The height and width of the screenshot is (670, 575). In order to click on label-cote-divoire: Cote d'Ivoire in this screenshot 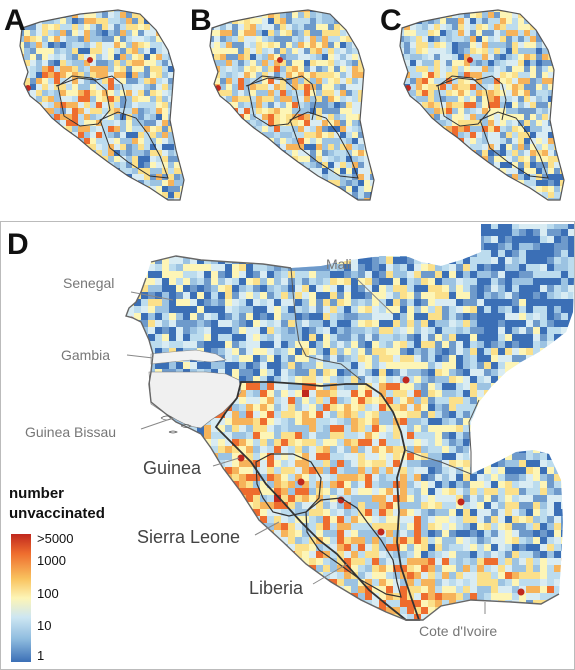, I will do `click(458, 631)`.